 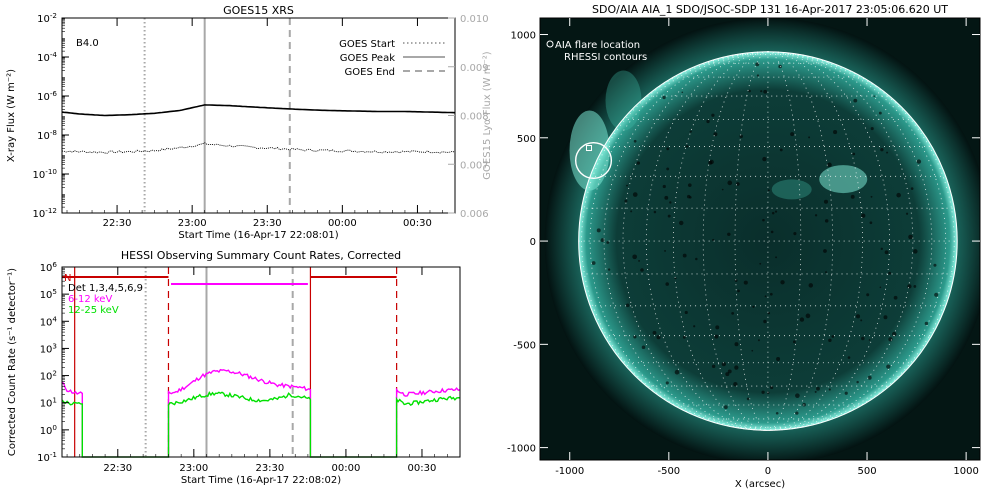 What do you see at coordinates (605, 57) in the screenshot?
I see `aia-legend-label-1: RHESSI contours` at bounding box center [605, 57].